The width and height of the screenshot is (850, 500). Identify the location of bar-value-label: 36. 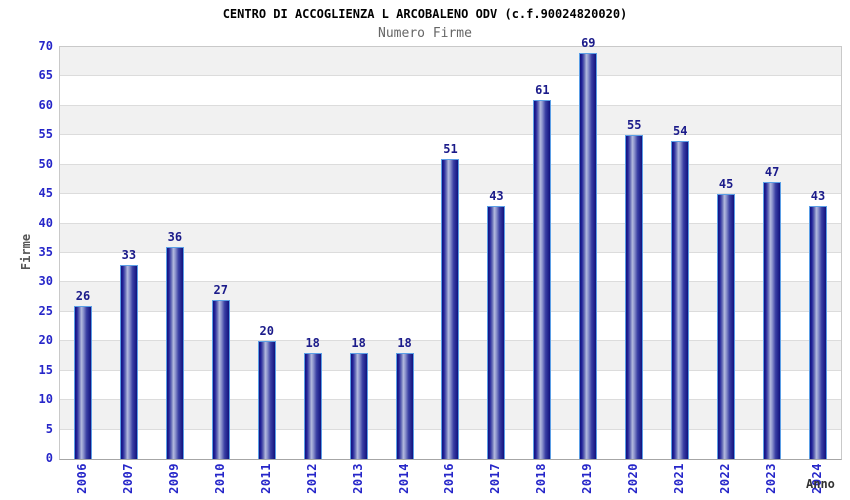
(175, 237).